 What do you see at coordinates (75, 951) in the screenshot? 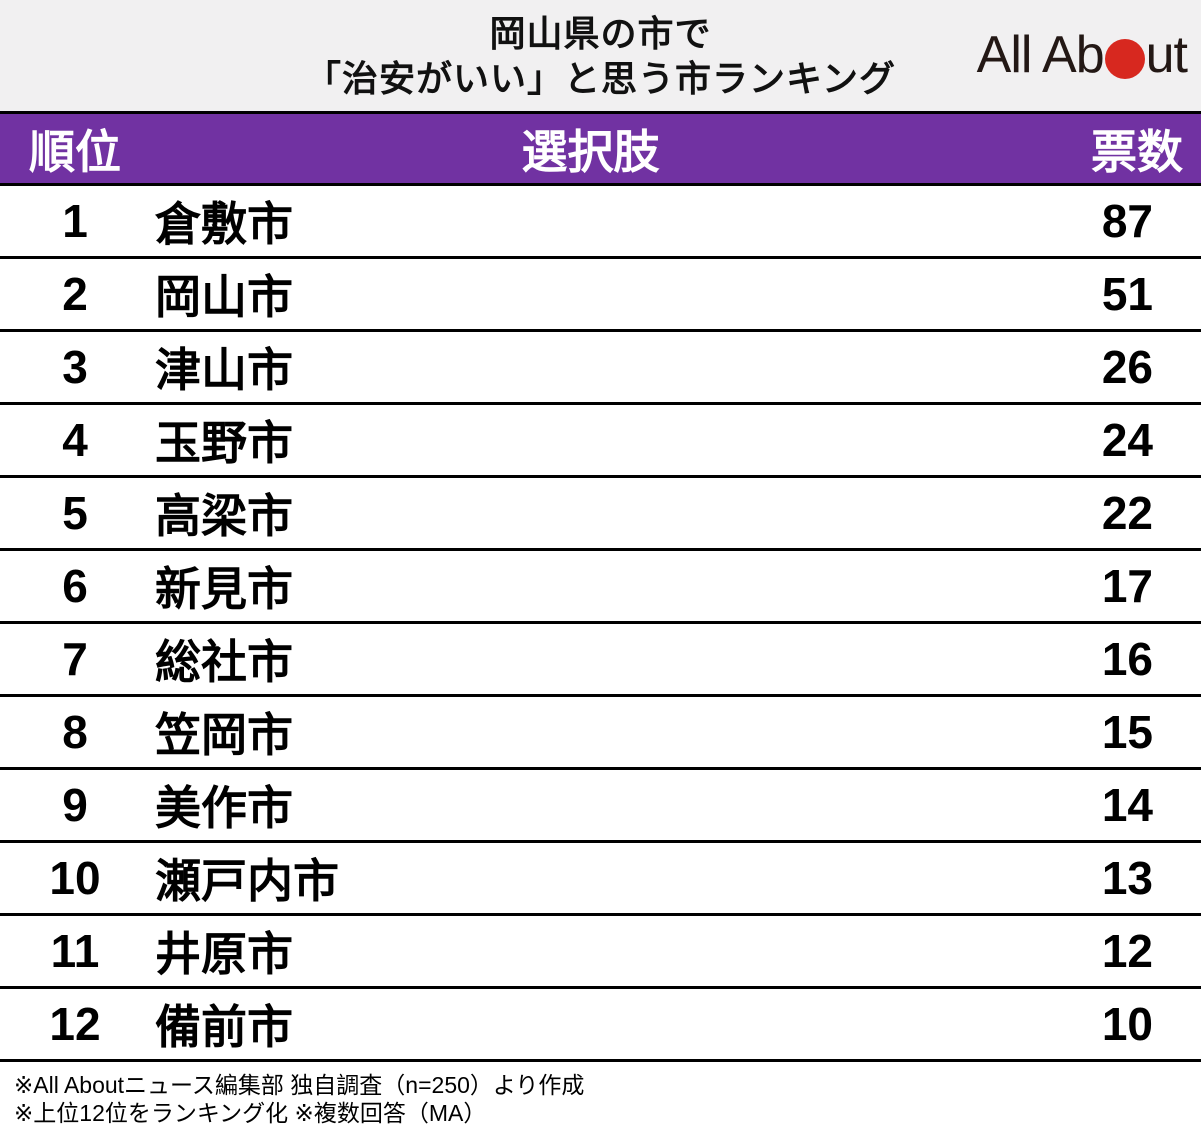
I see `rank-cell: 11` at bounding box center [75, 951].